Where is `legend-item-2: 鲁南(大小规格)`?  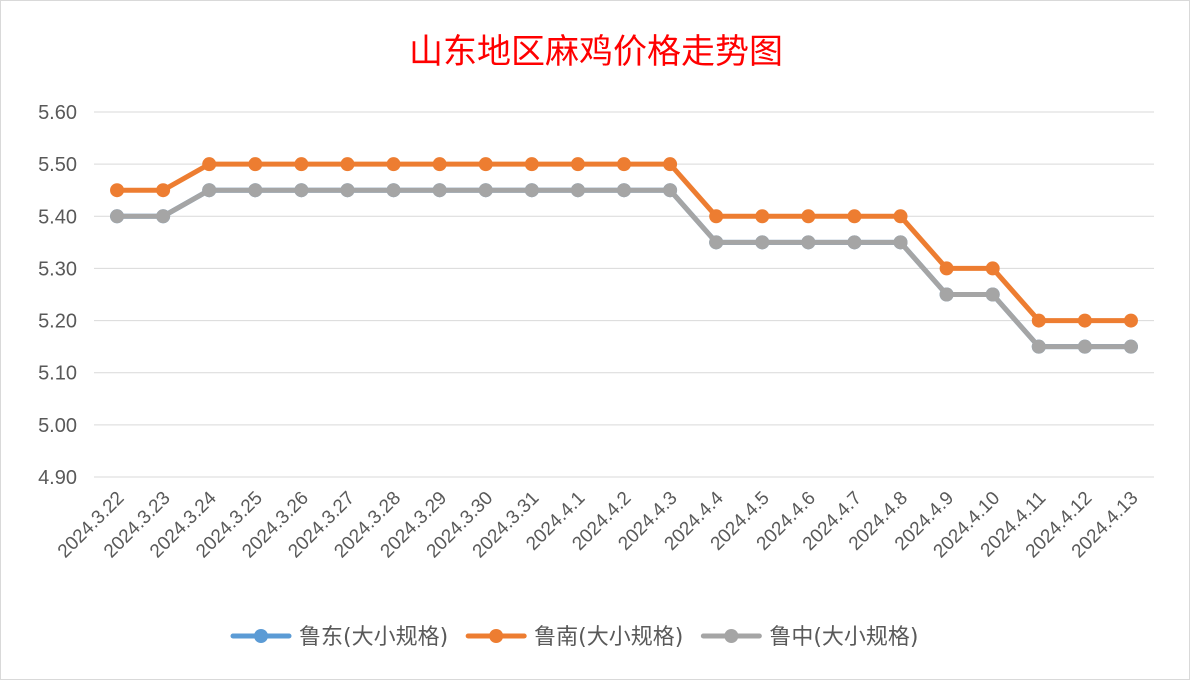 legend-item-2: 鲁南(大小规格) is located at coordinates (574, 637).